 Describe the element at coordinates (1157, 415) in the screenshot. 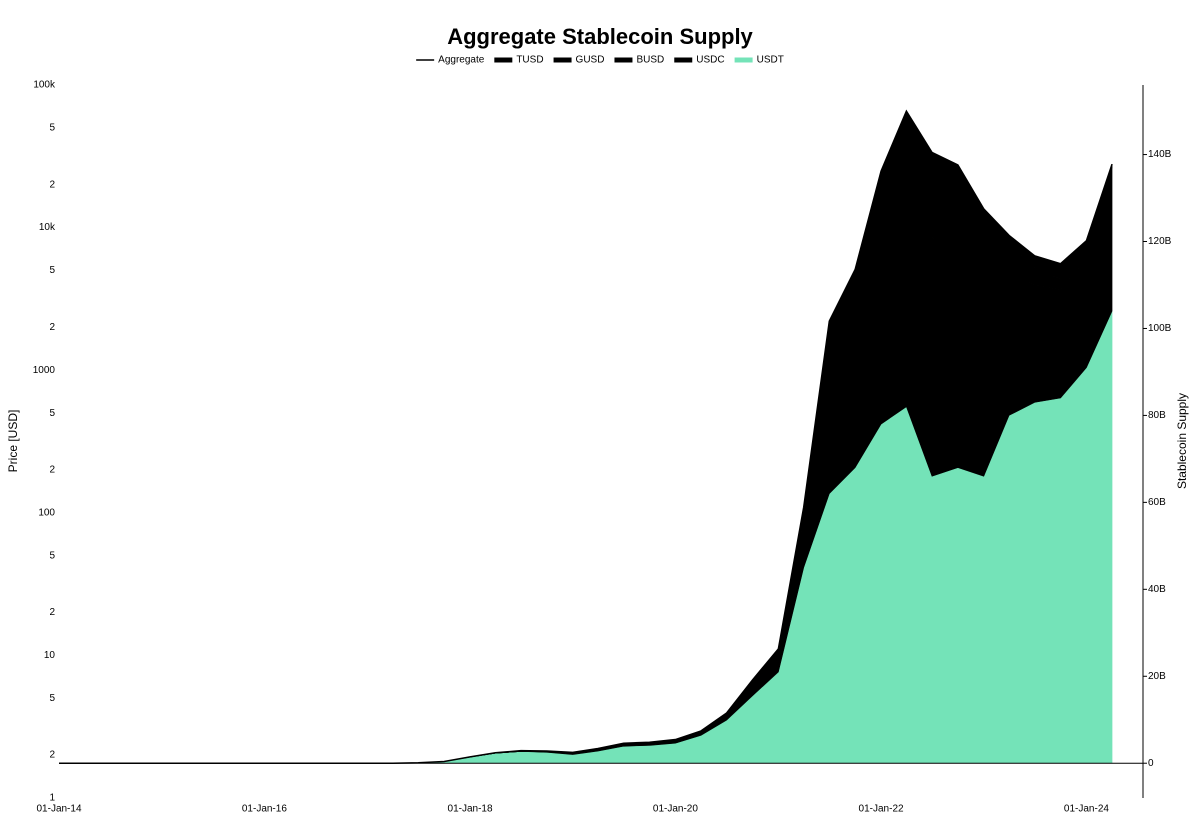

I see `y2-tick-label: 80B` at that location.